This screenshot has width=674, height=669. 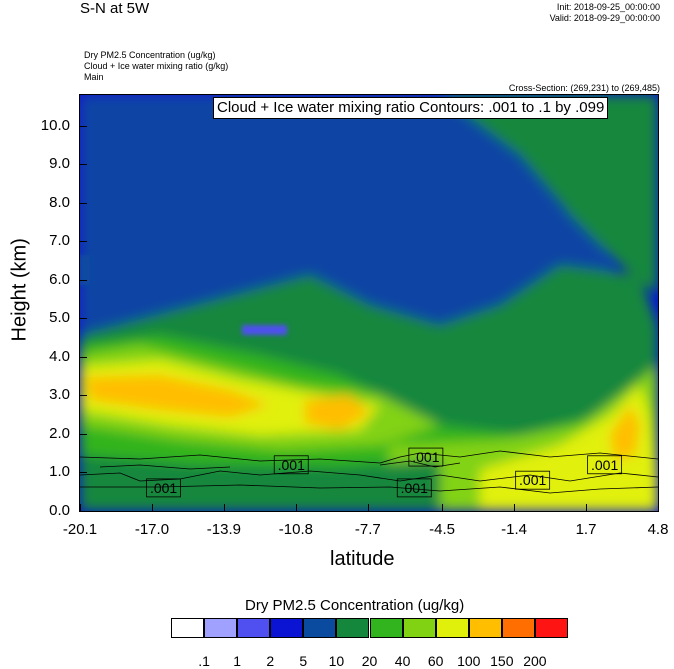 I want to click on y-tick-label: 0.0, so click(x=59, y=510).